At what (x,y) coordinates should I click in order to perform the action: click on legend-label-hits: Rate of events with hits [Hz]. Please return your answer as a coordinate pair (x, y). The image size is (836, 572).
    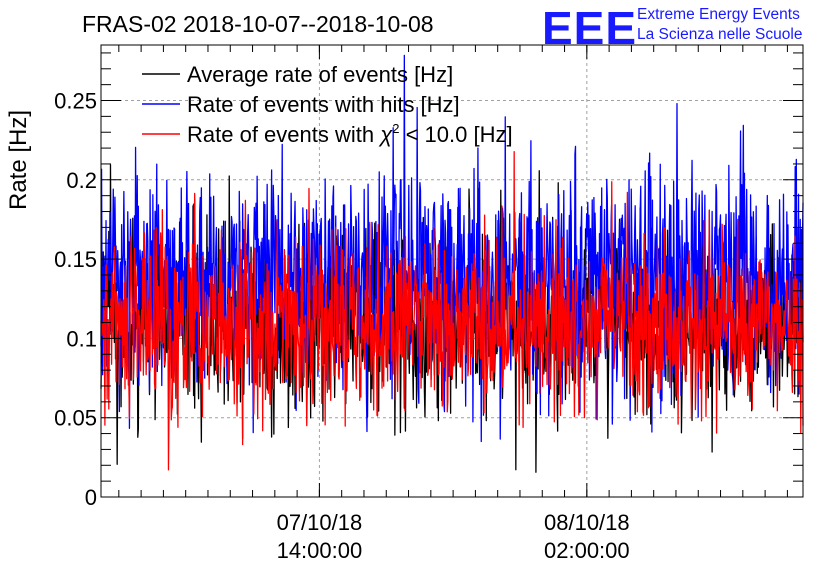
    Looking at the image, I should click on (323, 104).